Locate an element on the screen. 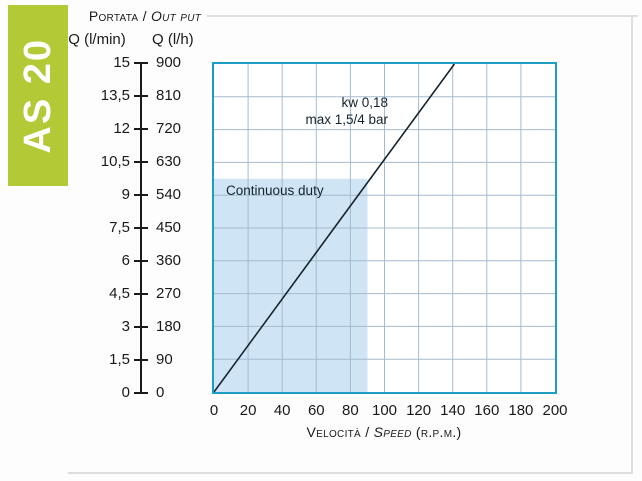  lh-tick-label: 90 is located at coordinates (164, 359).